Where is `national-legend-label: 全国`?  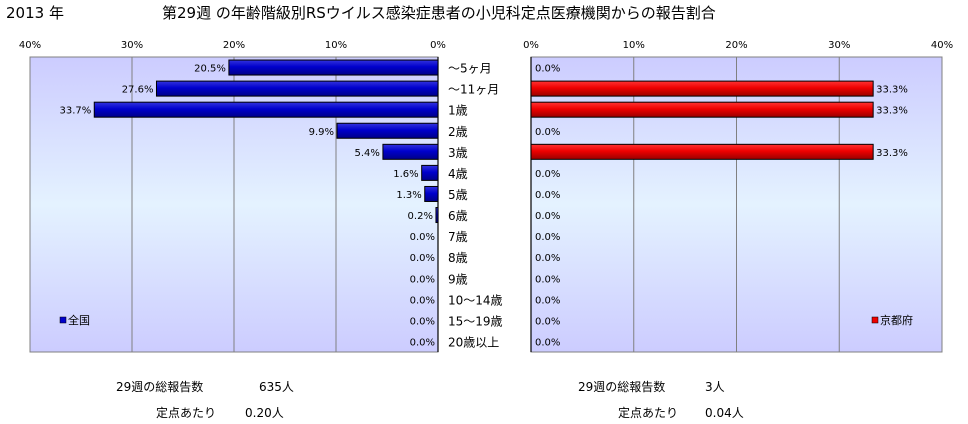 national-legend-label: 全国 is located at coordinates (79, 320).